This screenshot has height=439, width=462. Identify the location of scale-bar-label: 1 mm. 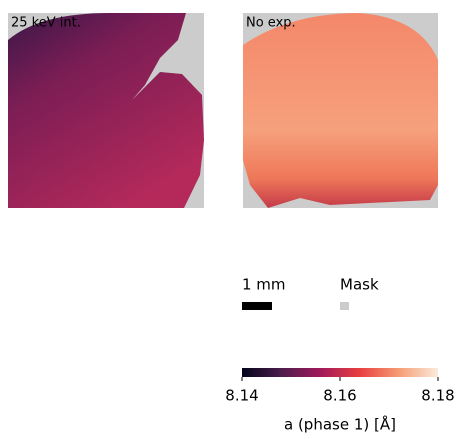
(264, 285).